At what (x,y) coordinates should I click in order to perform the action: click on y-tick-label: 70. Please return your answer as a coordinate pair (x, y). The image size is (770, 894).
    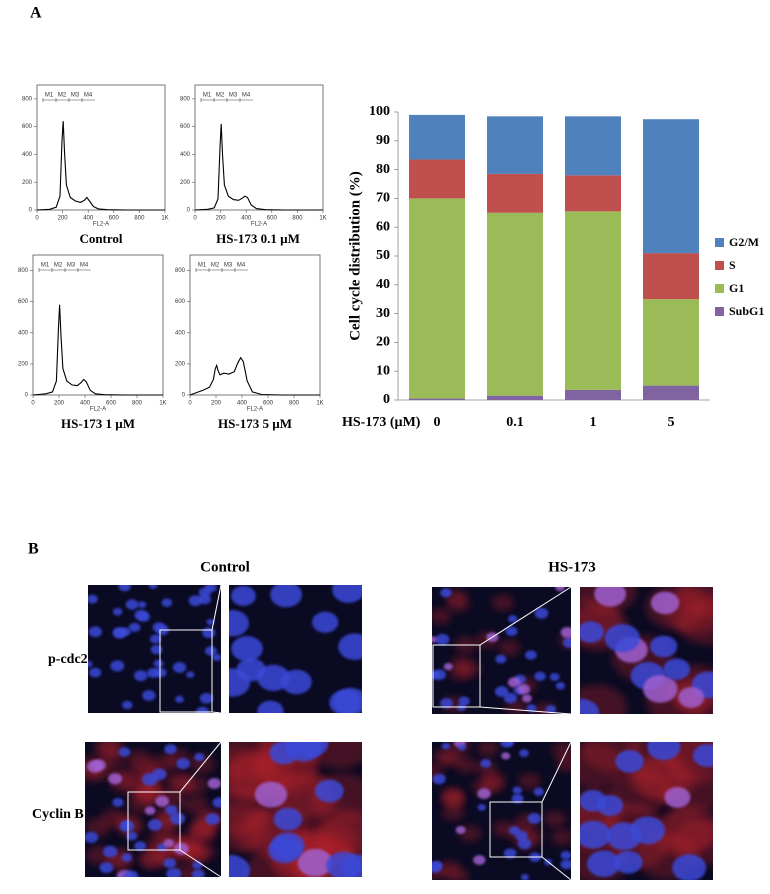
    Looking at the image, I should click on (383, 198).